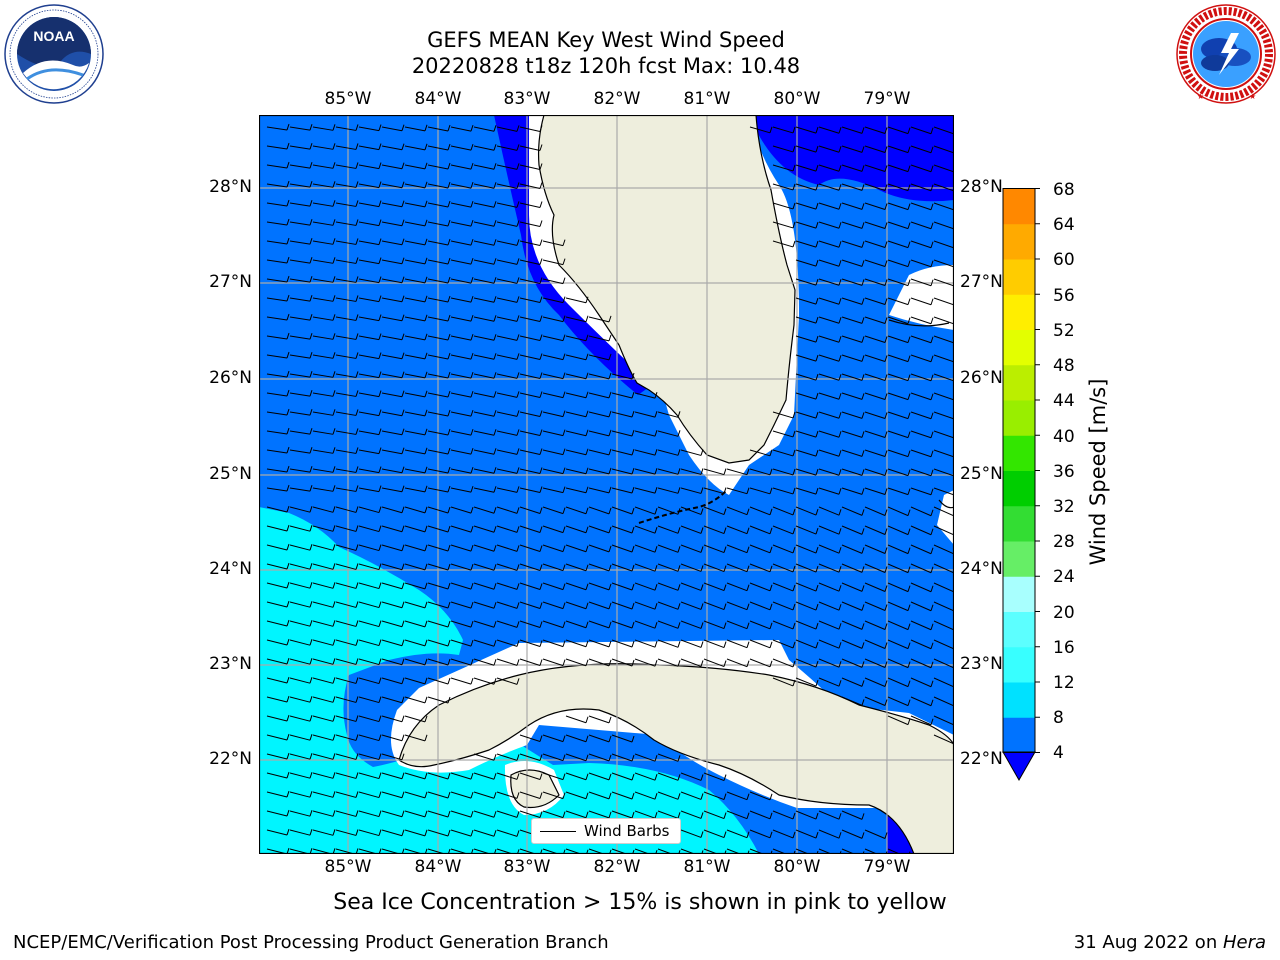 Image resolution: width=1280 pixels, height=960 pixels. Describe the element at coordinates (1170, 942) in the screenshot. I see `footer-date: 31 Aug 2022 on Hera` at that location.